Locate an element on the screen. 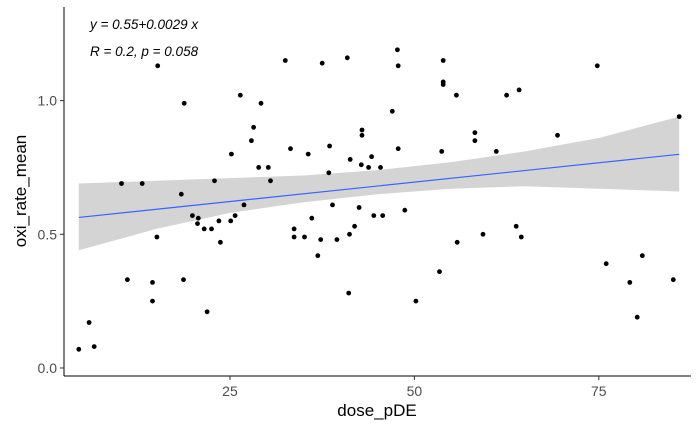  correlation-annotation: R = 0.2, p = 0.058 is located at coordinates (144, 51).